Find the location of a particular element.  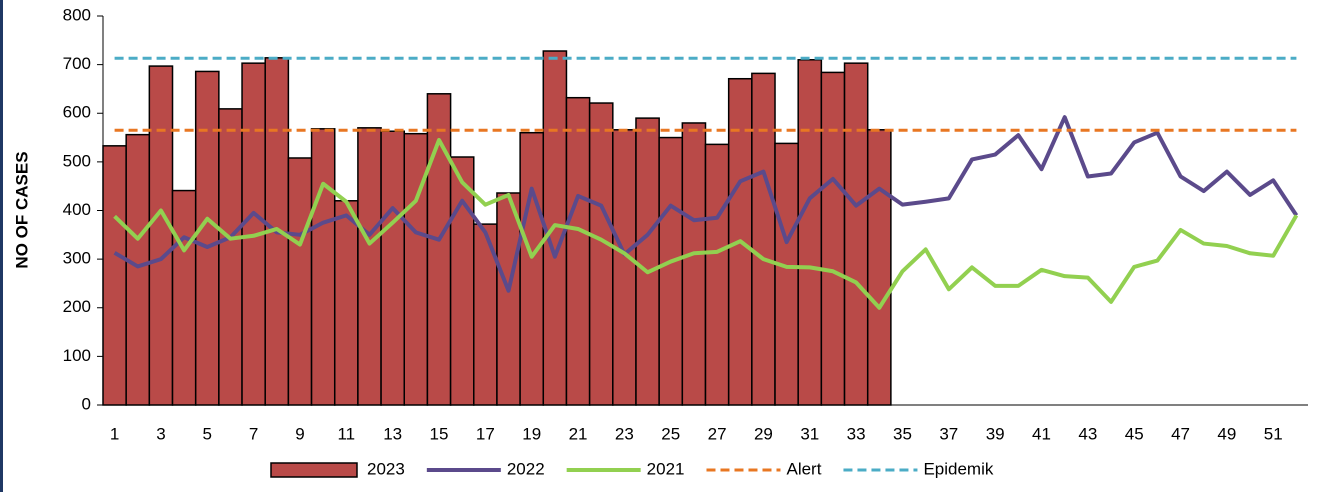

x-tick-label: 13 is located at coordinates (392, 433).